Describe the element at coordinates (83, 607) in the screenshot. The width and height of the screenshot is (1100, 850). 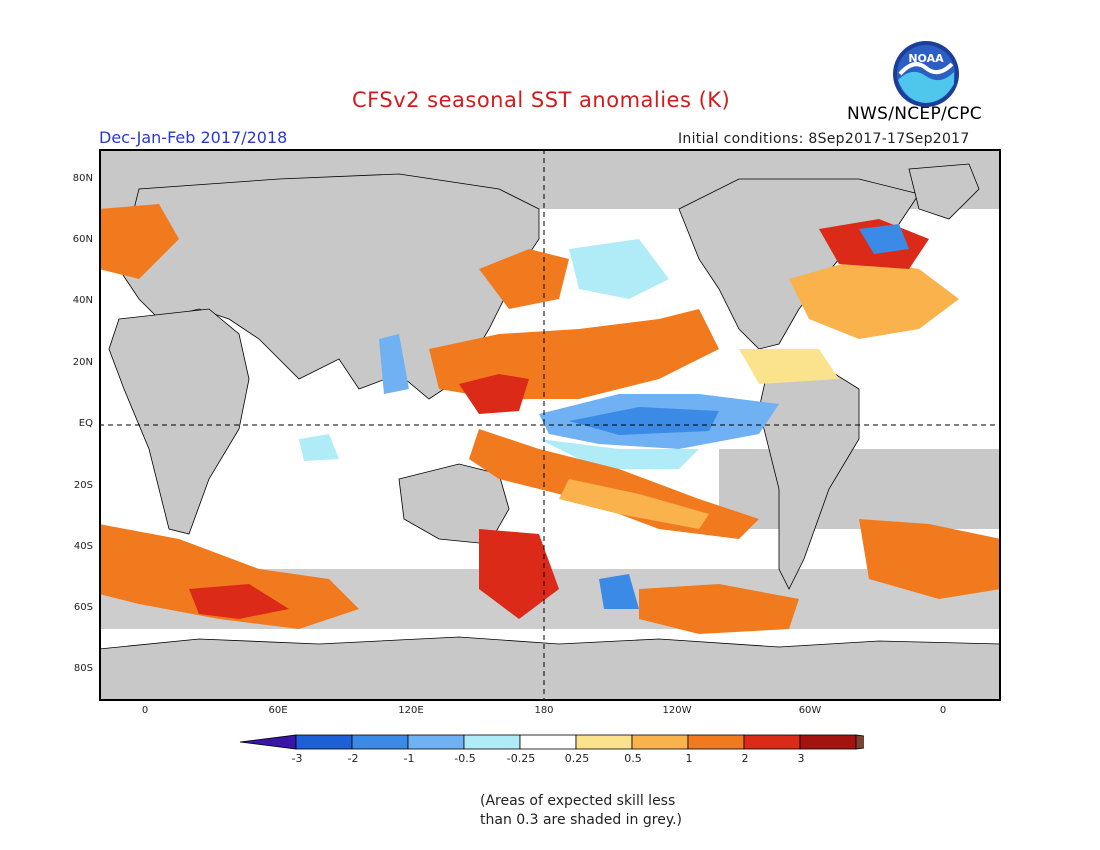
I see `lat-label: 60S` at that location.